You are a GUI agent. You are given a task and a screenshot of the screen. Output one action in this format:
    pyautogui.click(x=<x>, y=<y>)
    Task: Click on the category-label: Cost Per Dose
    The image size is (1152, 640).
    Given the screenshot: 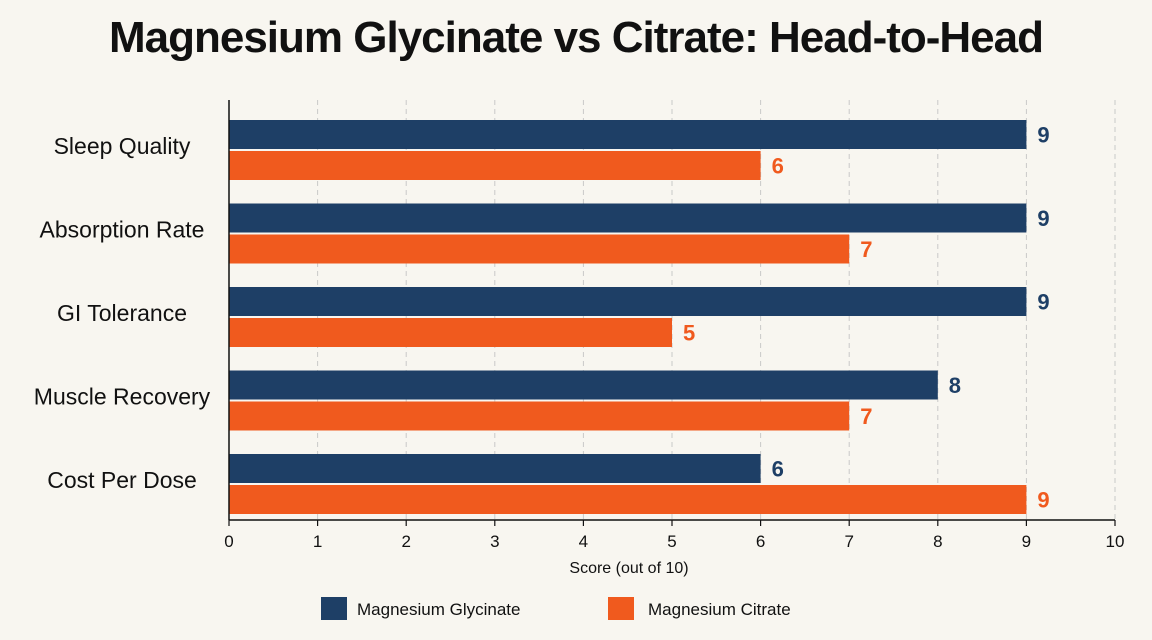 What is the action you would take?
    pyautogui.click(x=122, y=480)
    